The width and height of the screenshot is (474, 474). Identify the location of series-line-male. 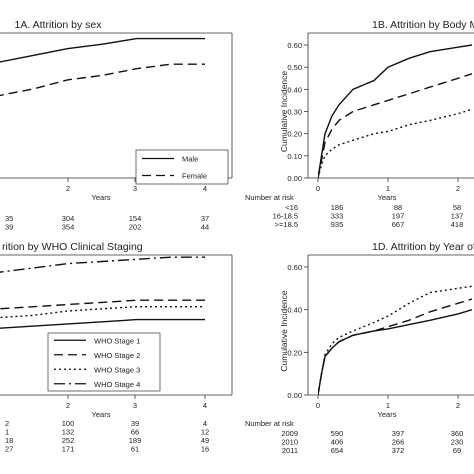
(102, 50).